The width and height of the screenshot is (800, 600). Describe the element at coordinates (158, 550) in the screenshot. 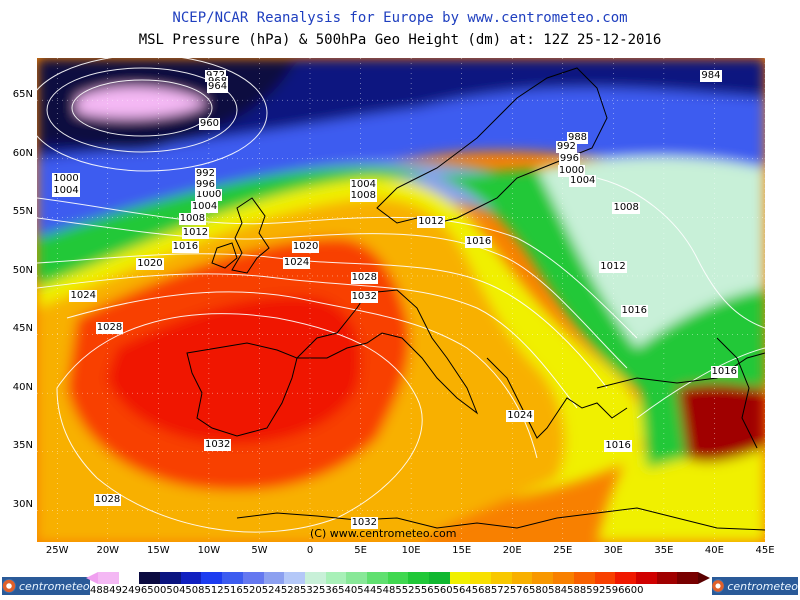

I see `lon-label: 15W` at that location.